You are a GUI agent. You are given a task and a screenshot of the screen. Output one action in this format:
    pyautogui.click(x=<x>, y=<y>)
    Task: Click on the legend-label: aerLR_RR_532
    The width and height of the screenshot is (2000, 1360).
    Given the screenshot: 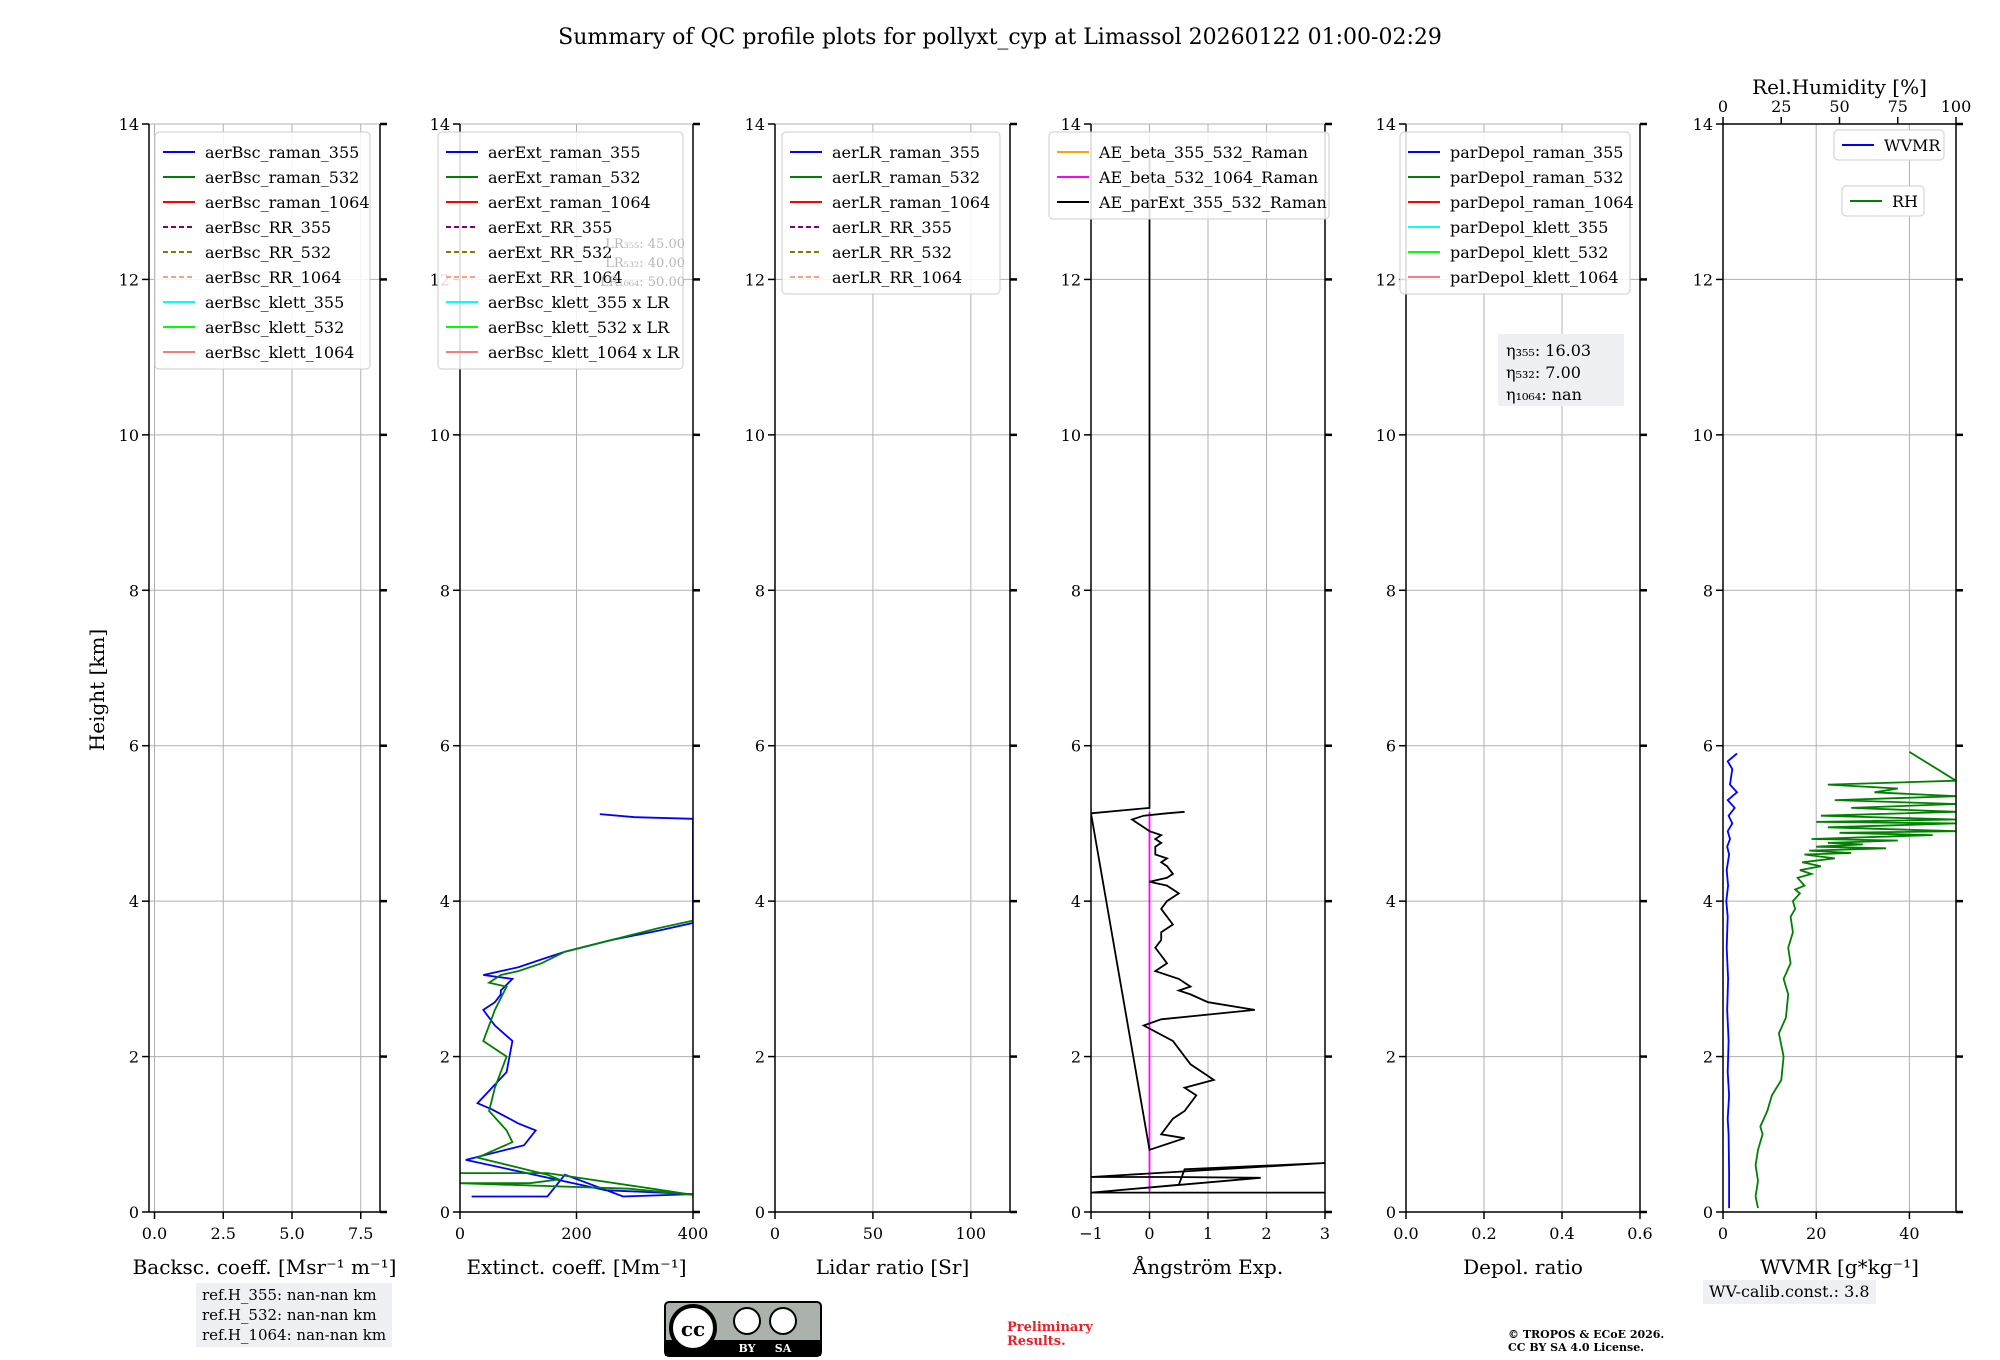 What is the action you would take?
    pyautogui.click(x=892, y=252)
    